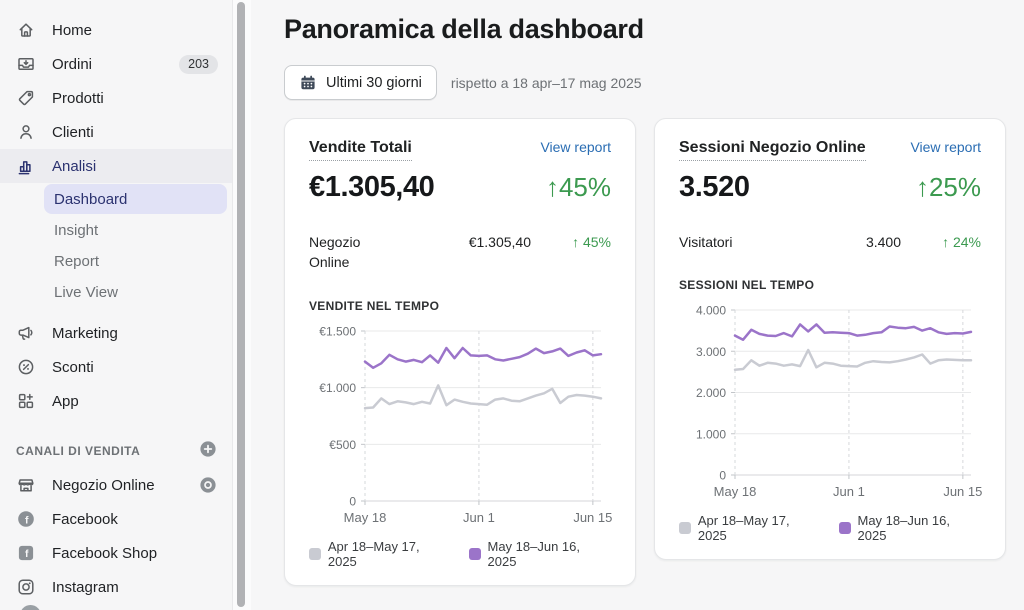 The image size is (1024, 610). I want to click on sidebar-item-label: Instagram, so click(85, 587).